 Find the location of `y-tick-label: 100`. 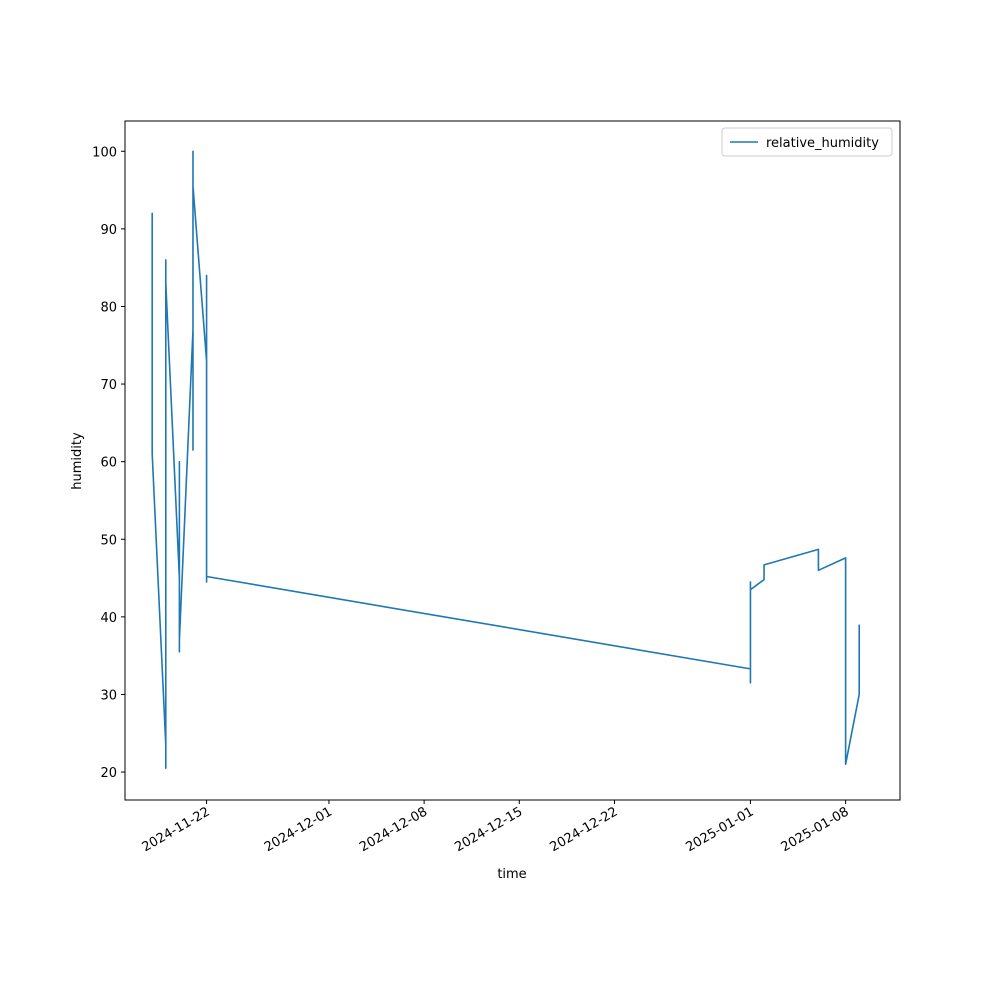

y-tick-label: 100 is located at coordinates (104, 152).